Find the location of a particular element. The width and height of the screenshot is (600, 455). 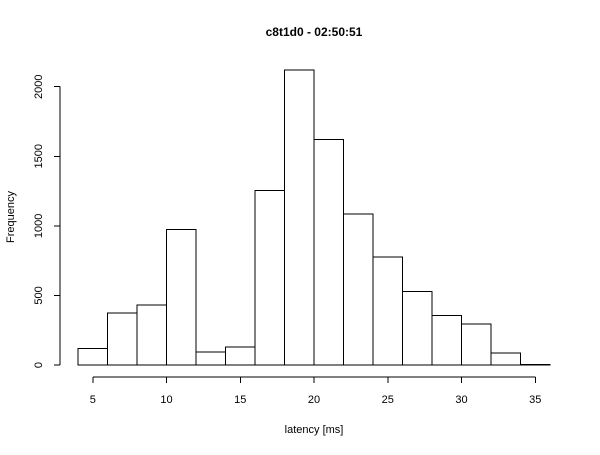

x-tick-label: 10 is located at coordinates (166, 400).